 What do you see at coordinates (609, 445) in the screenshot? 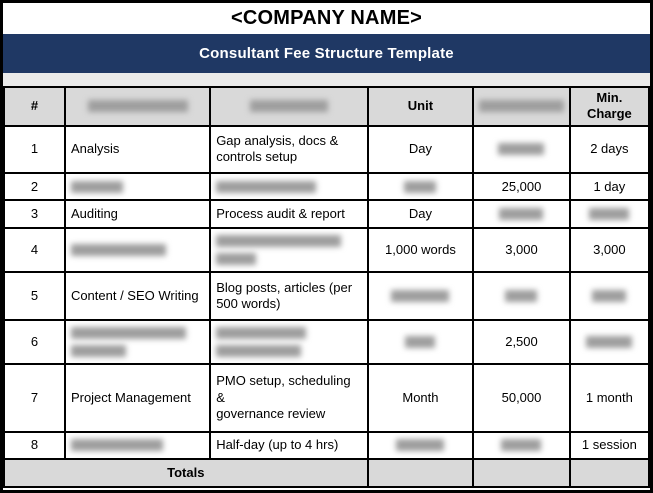
I see `cell-min_charge: 1 session` at bounding box center [609, 445].